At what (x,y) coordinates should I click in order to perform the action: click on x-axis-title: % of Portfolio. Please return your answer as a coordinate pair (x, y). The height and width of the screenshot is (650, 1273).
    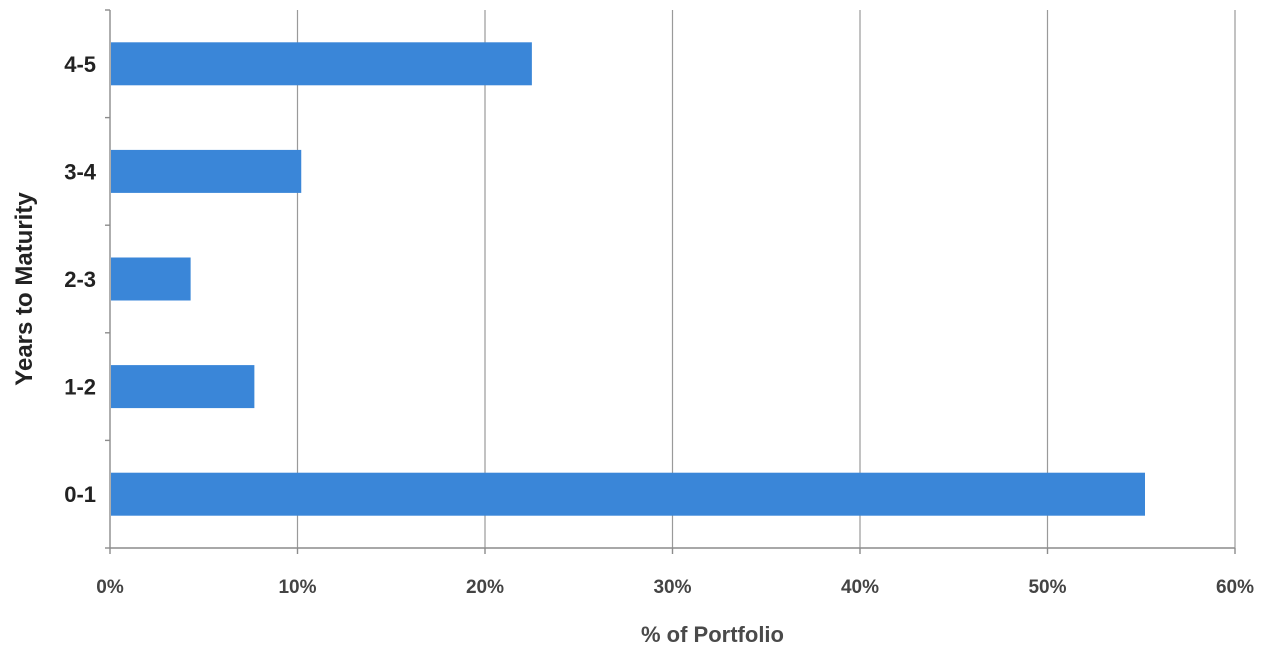
    Looking at the image, I should click on (712, 634).